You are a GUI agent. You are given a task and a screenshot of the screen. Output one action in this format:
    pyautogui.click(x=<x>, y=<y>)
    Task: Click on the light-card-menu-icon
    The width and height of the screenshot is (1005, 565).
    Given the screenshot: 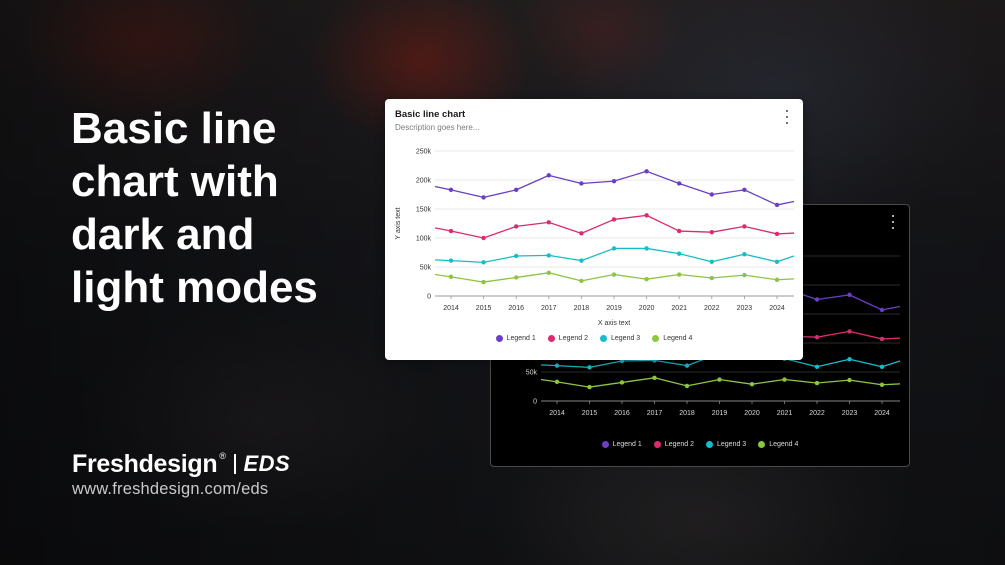 What is the action you would take?
    pyautogui.click(x=787, y=117)
    